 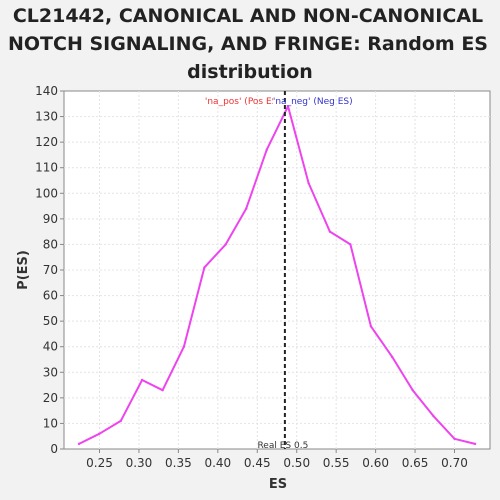 What do you see at coordinates (50, 321) in the screenshot?
I see `y-tick-label: 50` at bounding box center [50, 321].